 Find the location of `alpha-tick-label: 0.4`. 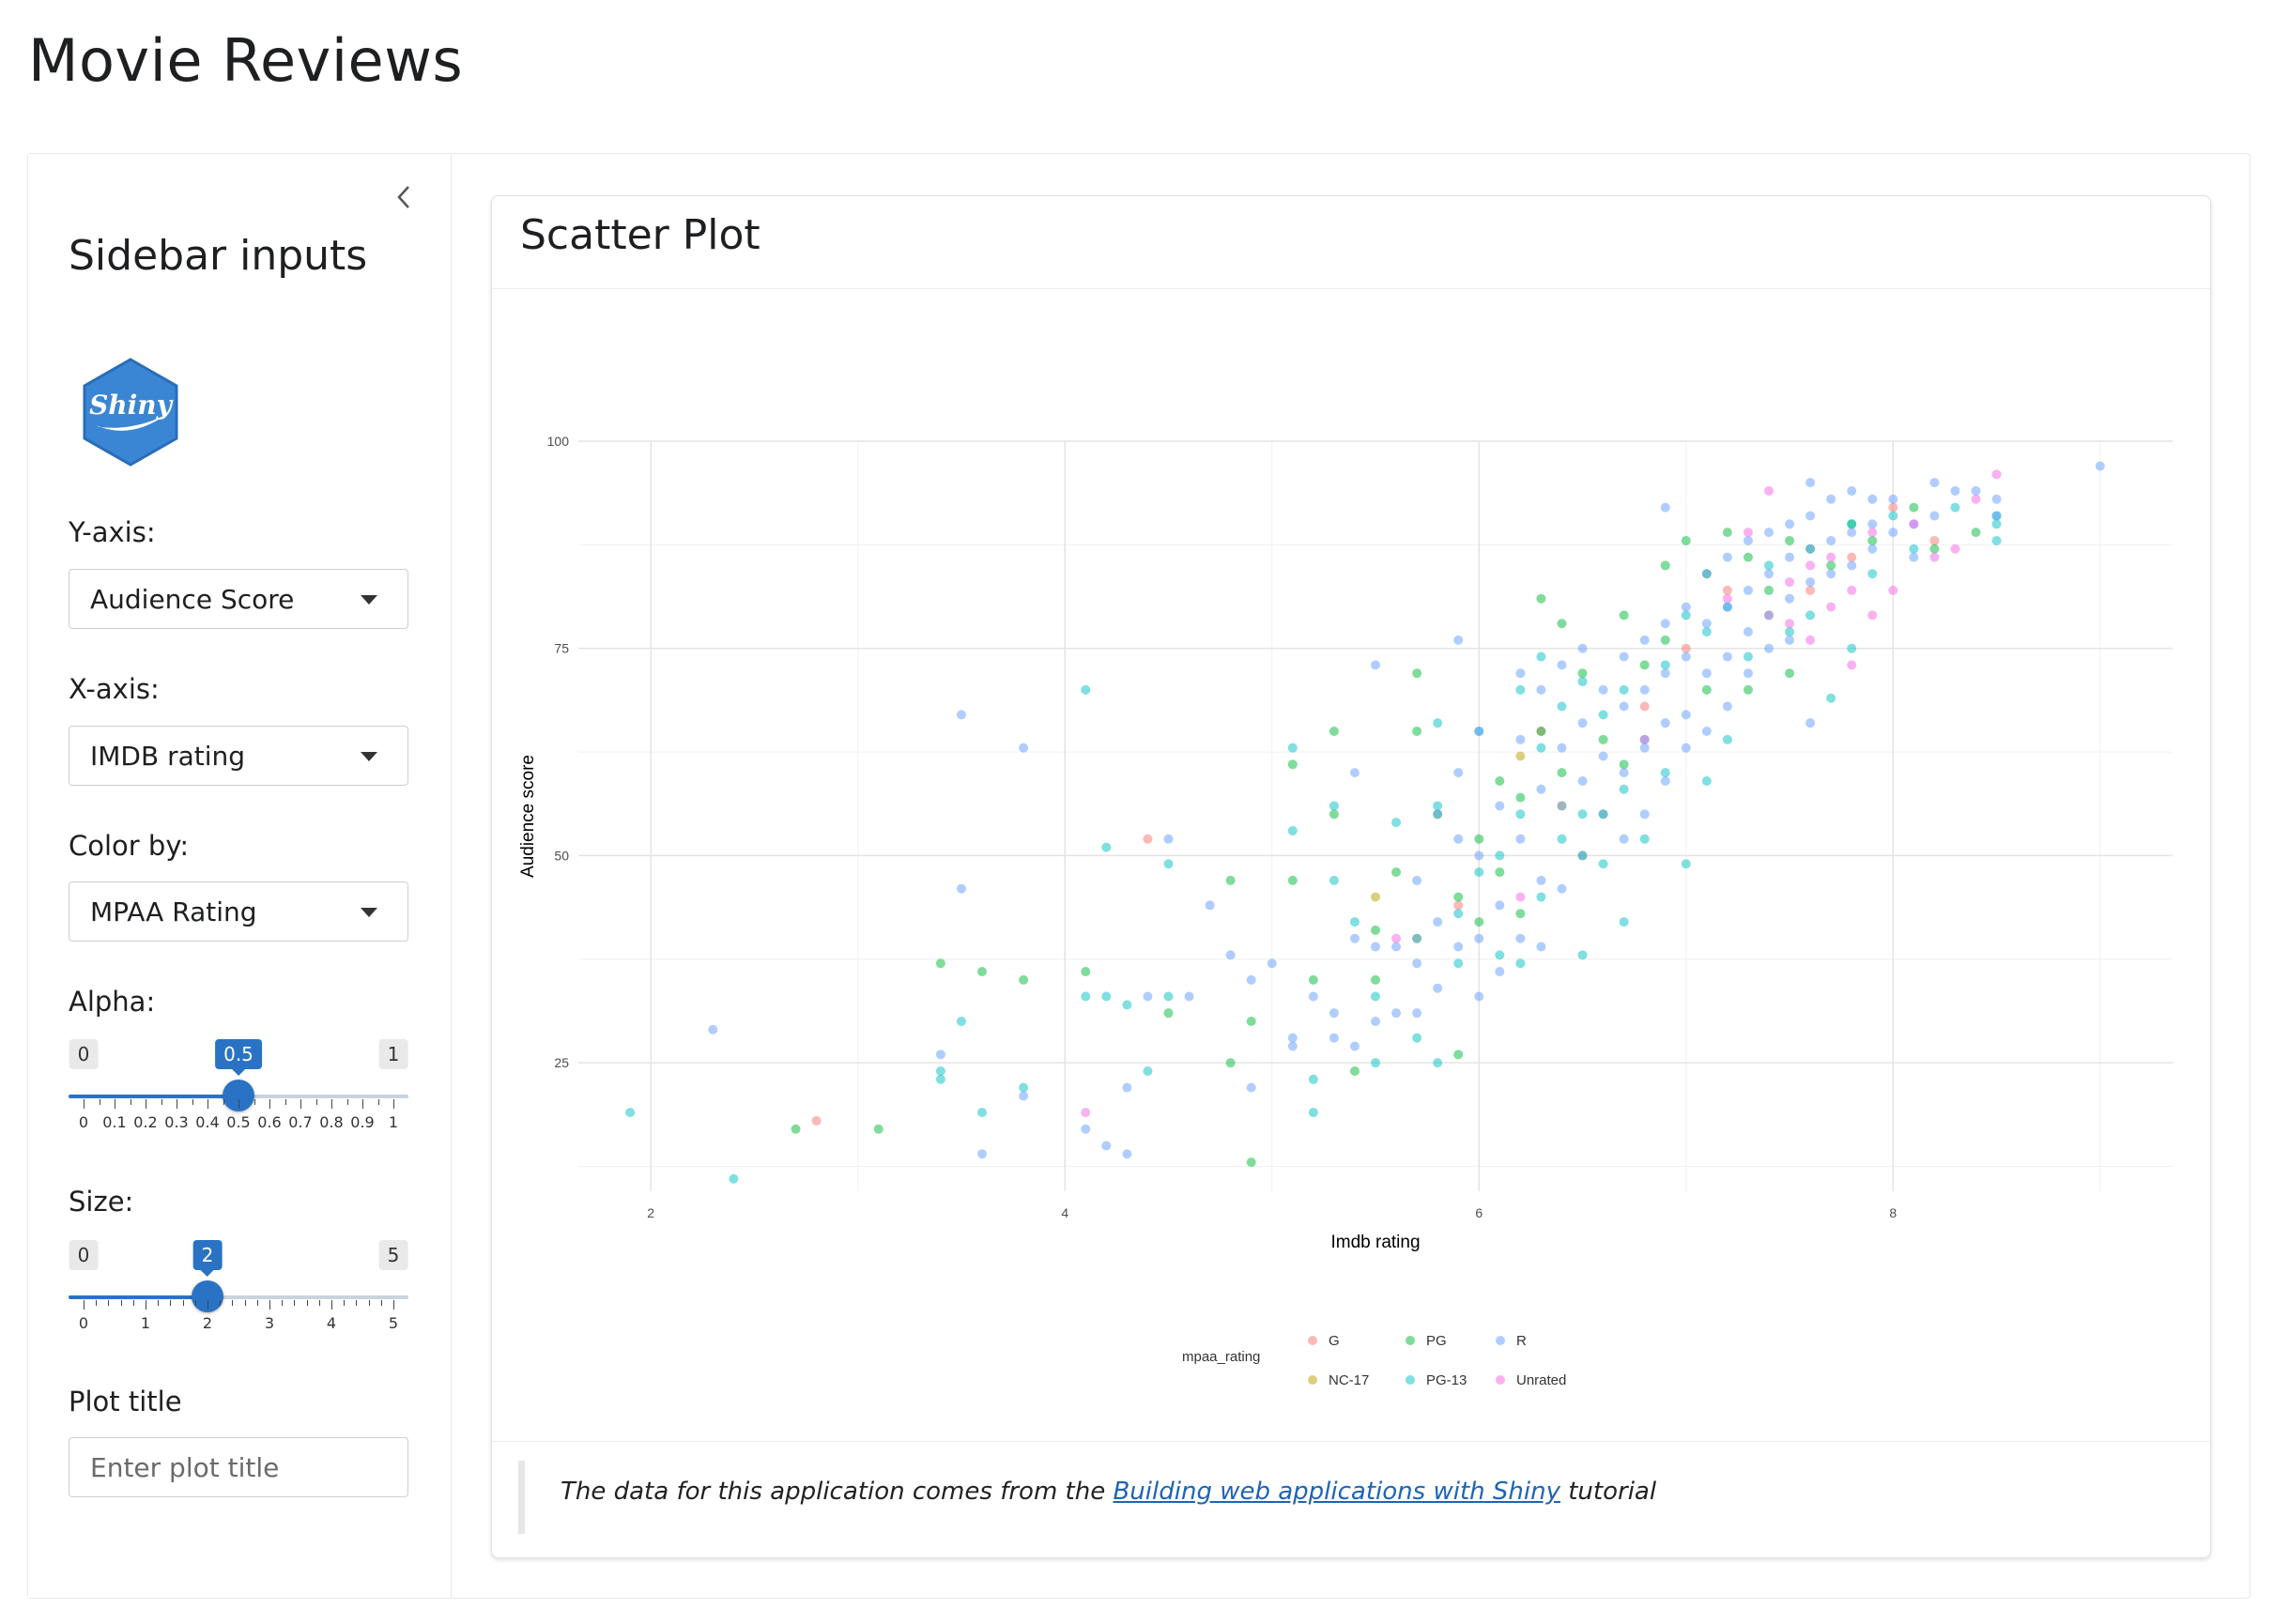

alpha-tick-label: 0.4 is located at coordinates (208, 1122).